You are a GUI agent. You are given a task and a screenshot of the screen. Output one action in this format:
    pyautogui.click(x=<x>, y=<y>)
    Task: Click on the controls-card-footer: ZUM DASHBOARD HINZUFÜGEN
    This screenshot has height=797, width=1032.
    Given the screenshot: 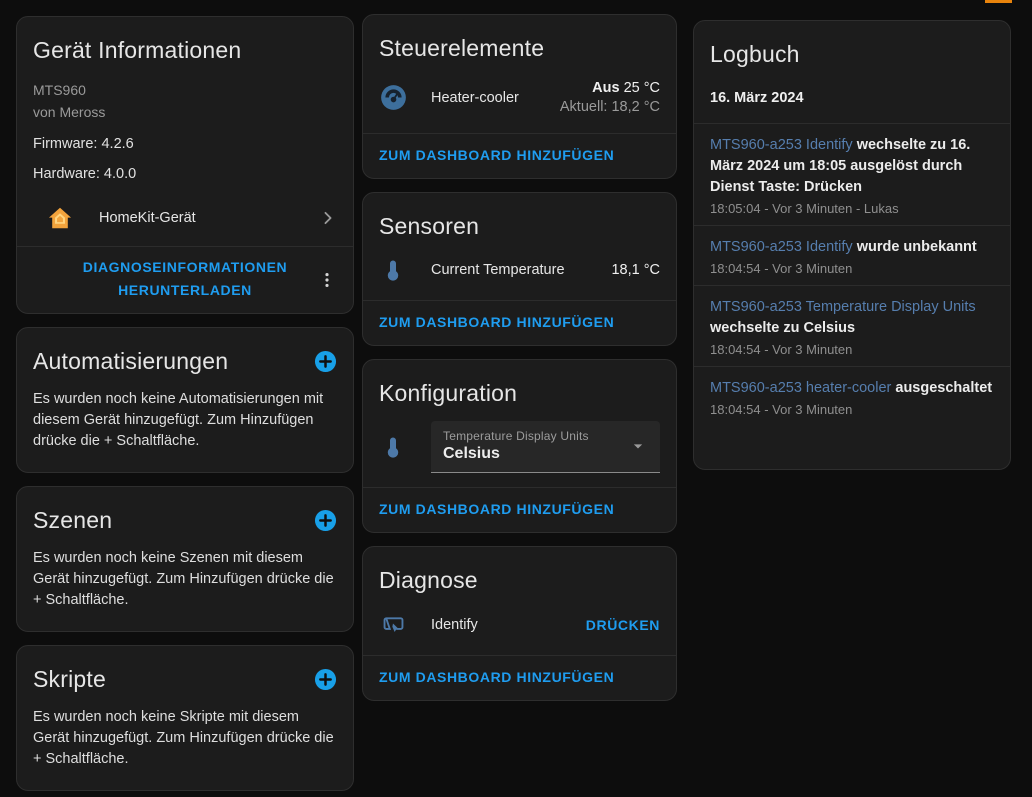 What is the action you would take?
    pyautogui.click(x=519, y=155)
    